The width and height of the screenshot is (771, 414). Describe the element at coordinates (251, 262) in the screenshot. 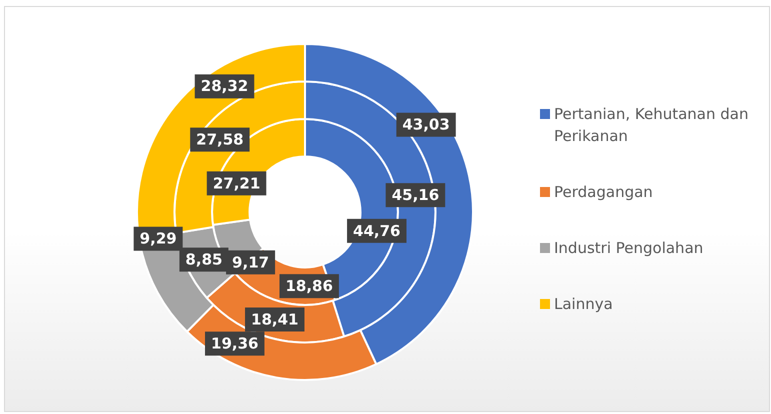

I see `data-label: 9,17` at that location.